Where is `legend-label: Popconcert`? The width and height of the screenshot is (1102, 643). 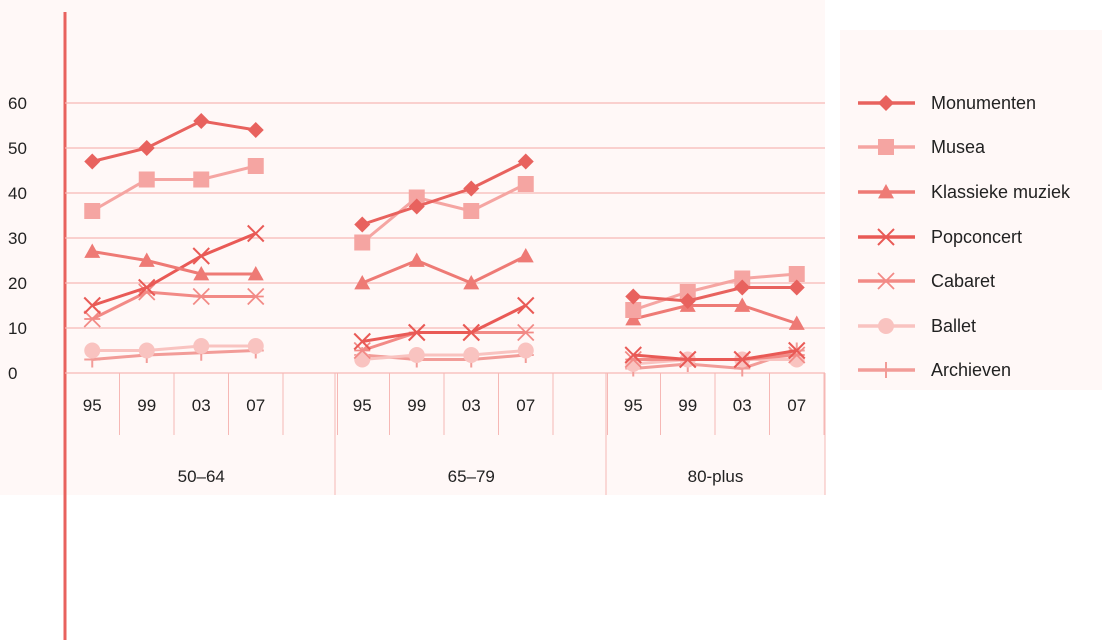
legend-label: Popconcert is located at coordinates (976, 237).